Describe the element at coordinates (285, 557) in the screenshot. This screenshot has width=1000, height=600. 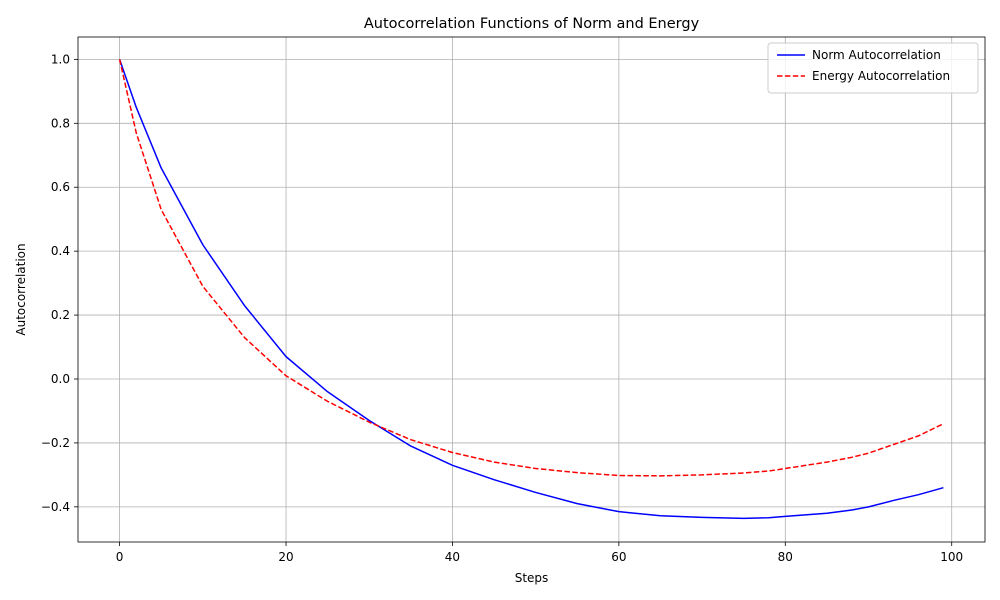
I see `x-tick-label: 20` at that location.